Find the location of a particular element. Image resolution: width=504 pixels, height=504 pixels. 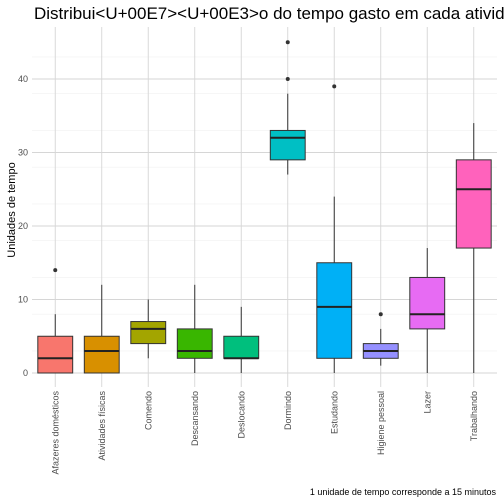

x-tick-label: Deslocando is located at coordinates (241, 415).